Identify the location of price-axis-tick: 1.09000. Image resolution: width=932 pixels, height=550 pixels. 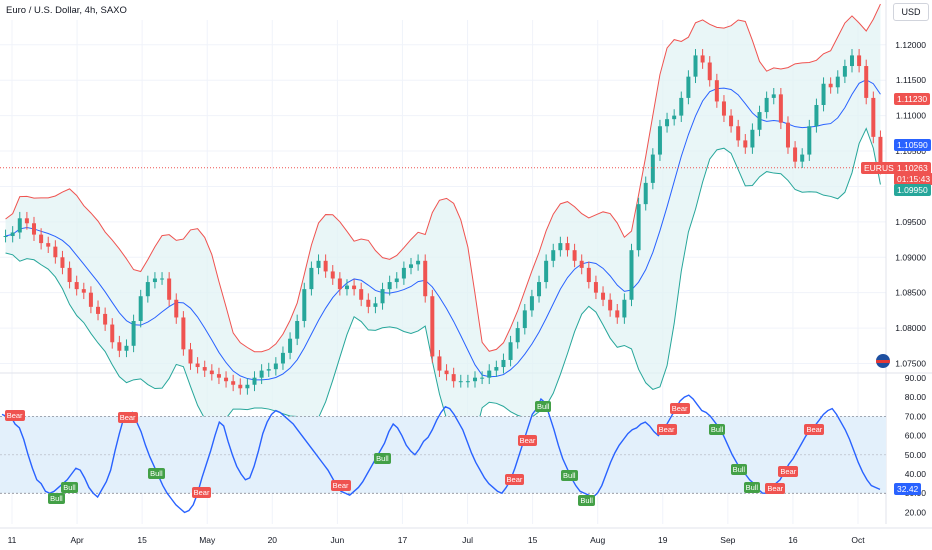
(910, 257).